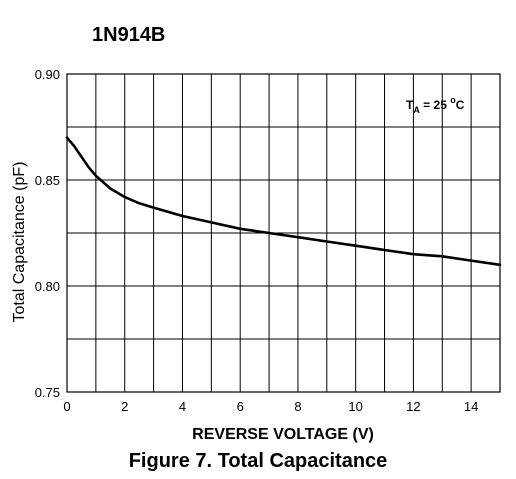 The width and height of the screenshot is (516, 479). What do you see at coordinates (460, 105) in the screenshot?
I see `annotation-unit: C` at bounding box center [460, 105].